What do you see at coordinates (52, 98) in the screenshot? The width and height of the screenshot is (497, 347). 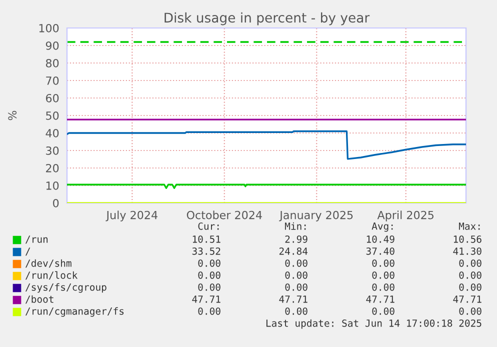 I see `y-tick-label: 60` at bounding box center [52, 98].